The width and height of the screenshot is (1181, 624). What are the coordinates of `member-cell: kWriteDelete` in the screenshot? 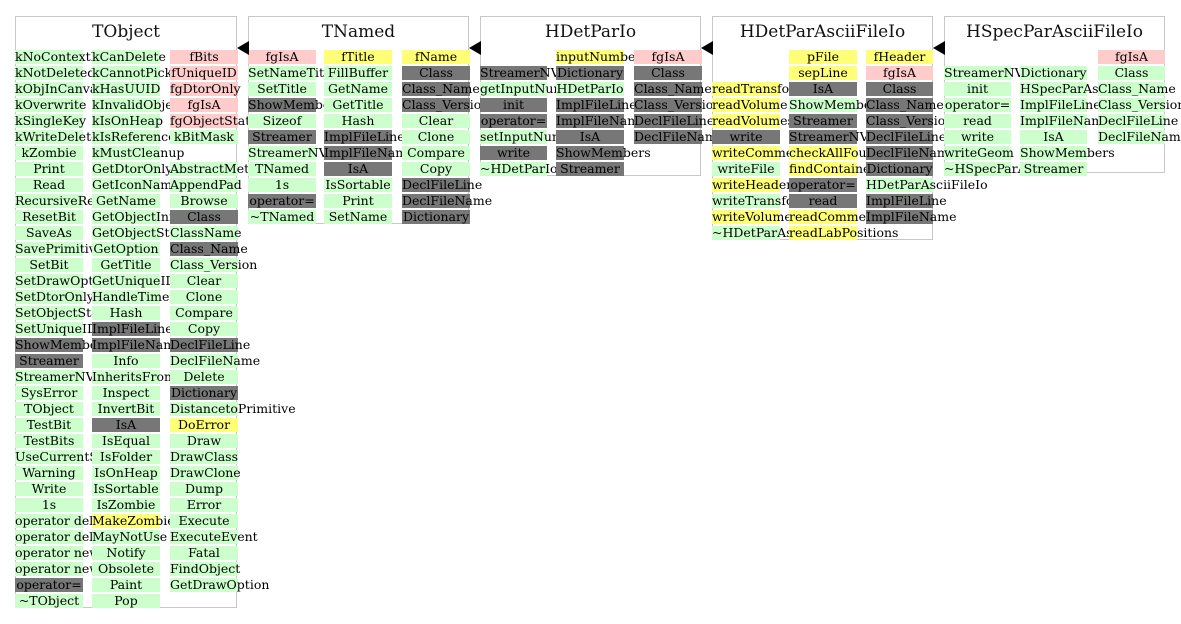 It's located at (57, 136).